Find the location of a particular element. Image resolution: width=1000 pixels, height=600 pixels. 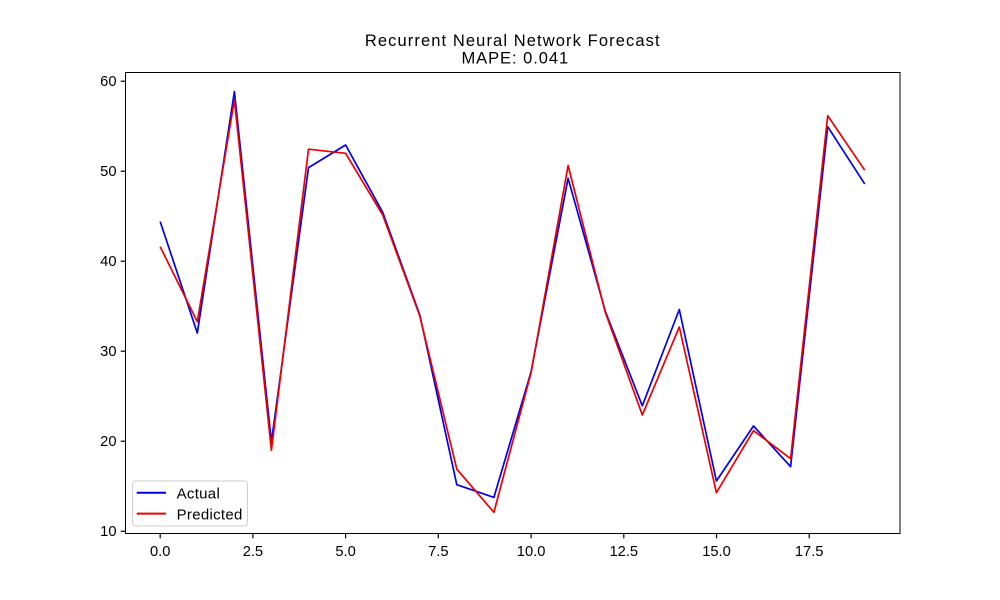

svg-text: 7.5 is located at coordinates (438, 552).